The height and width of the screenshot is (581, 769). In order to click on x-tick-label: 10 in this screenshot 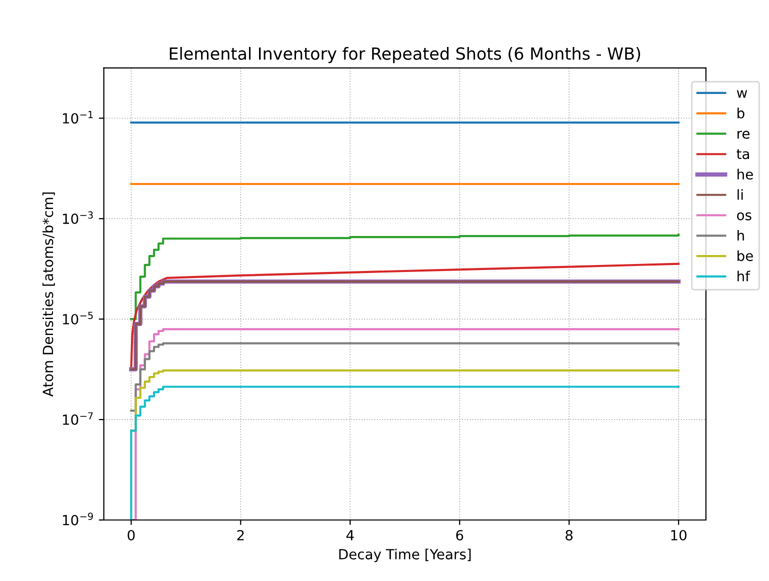, I will do `click(678, 535)`.